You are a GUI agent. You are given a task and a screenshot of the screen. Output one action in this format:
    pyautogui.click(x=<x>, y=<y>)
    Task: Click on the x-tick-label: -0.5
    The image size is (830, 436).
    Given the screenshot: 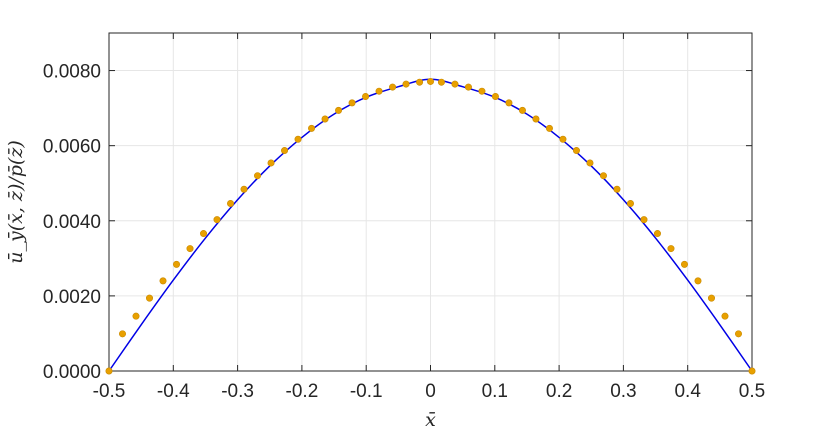 What is the action you would take?
    pyautogui.click(x=109, y=391)
    